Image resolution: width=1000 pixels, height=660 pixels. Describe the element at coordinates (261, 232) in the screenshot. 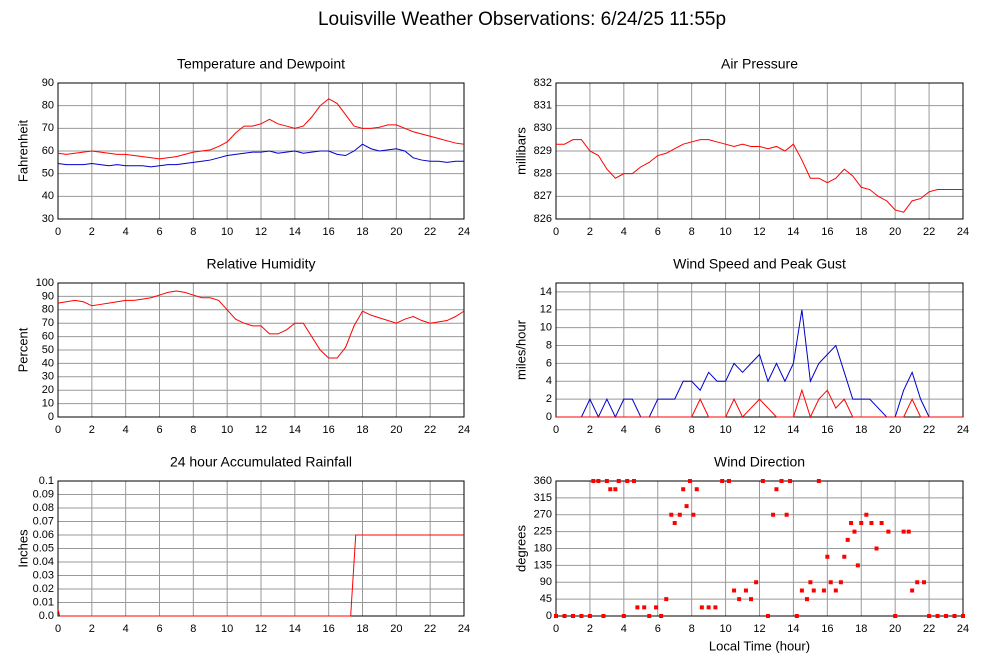

I see `x-tick-label: 12` at that location.